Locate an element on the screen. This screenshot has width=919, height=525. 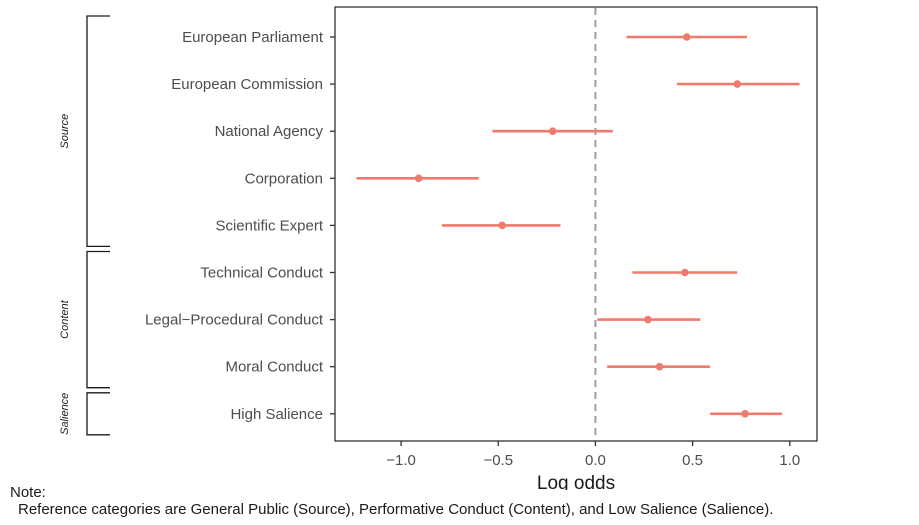
group-label: Content is located at coordinates (65, 318).